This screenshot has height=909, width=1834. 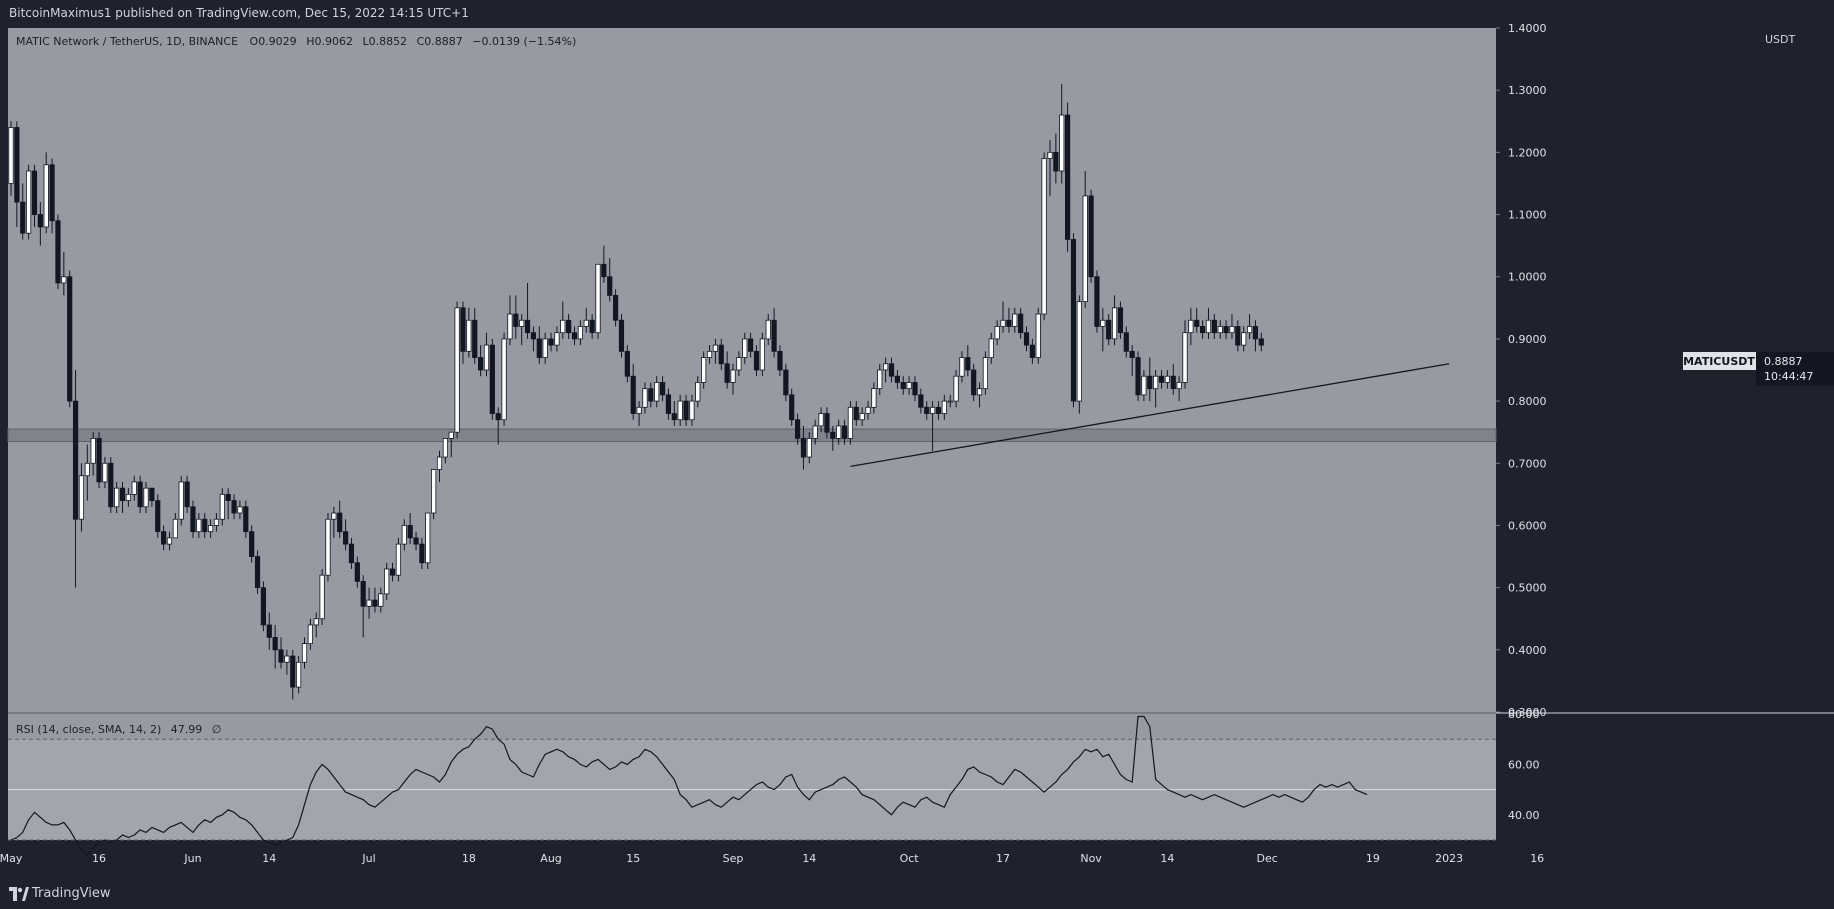 What do you see at coordinates (1150, 415) in the screenshot?
I see `support-trendline` at bounding box center [1150, 415].